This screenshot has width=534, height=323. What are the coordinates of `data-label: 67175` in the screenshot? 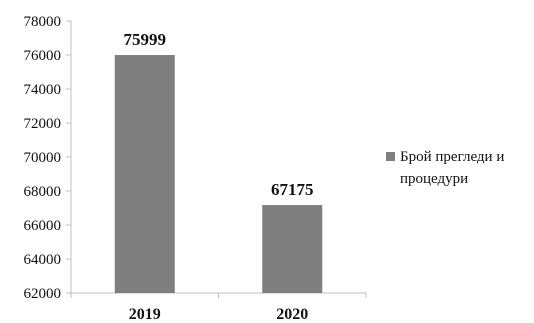 It's located at (292, 189).